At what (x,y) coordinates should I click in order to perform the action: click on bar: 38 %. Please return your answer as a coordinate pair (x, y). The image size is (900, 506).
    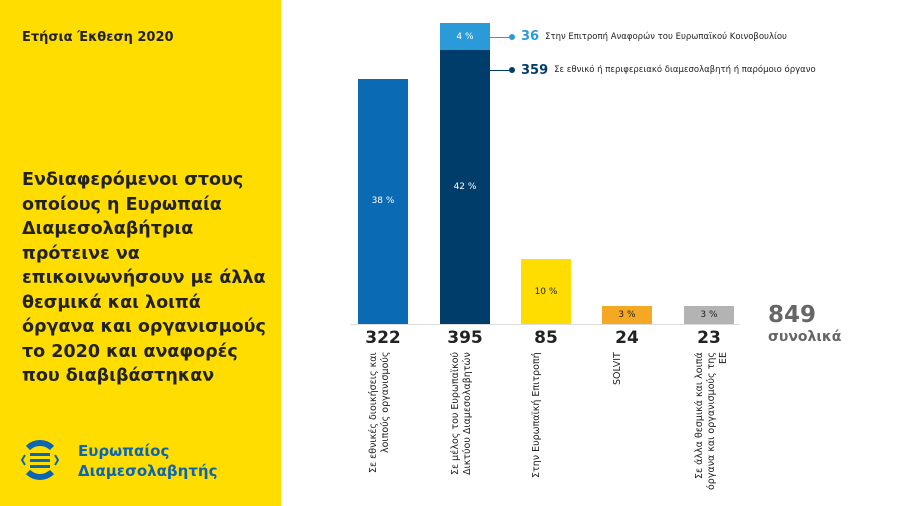
    Looking at the image, I should click on (383, 201).